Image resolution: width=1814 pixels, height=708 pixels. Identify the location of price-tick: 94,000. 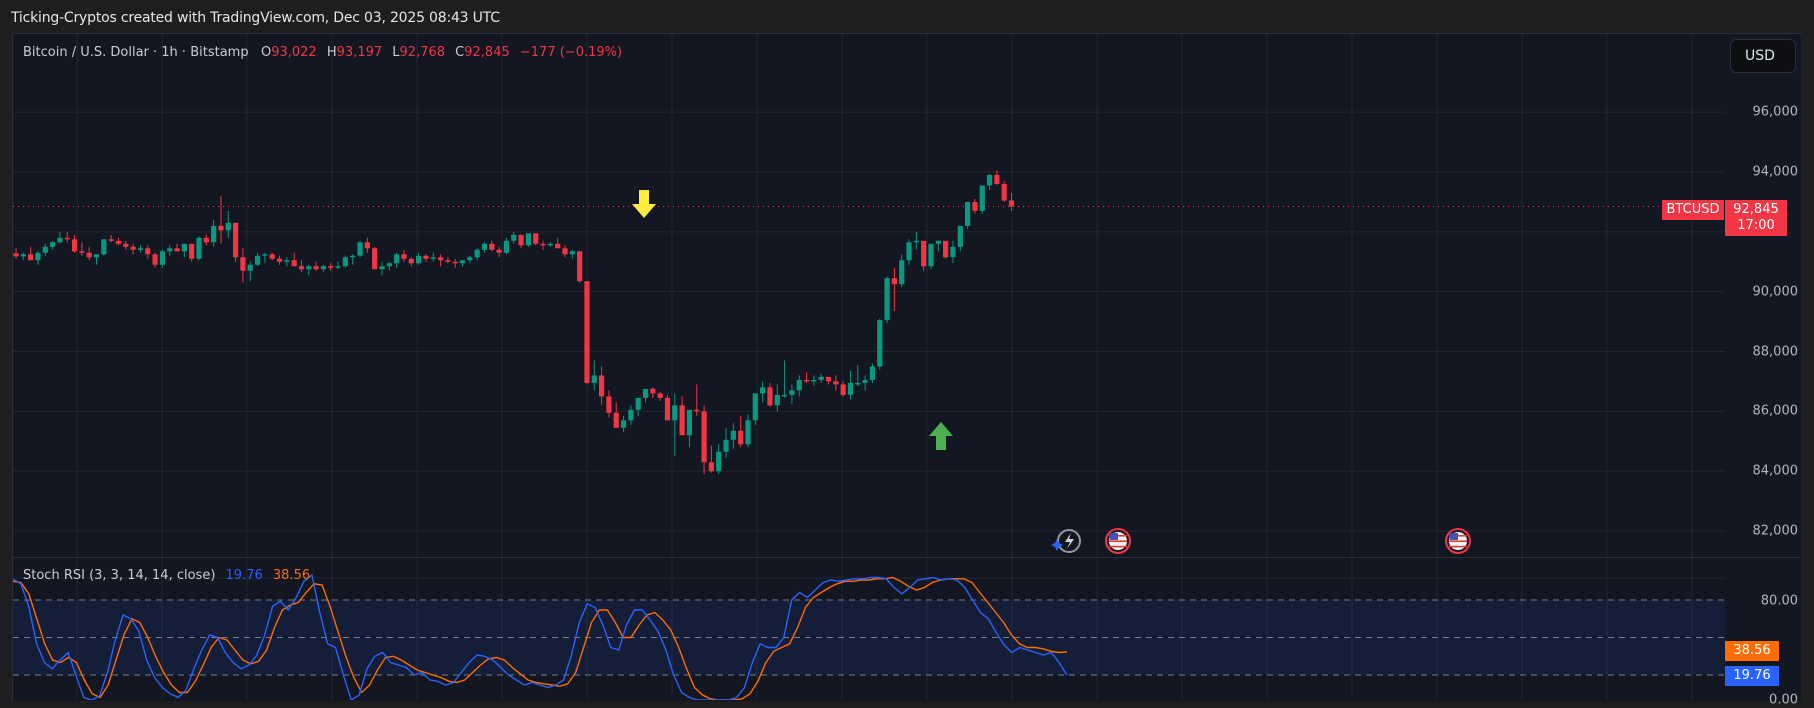
(1775, 172).